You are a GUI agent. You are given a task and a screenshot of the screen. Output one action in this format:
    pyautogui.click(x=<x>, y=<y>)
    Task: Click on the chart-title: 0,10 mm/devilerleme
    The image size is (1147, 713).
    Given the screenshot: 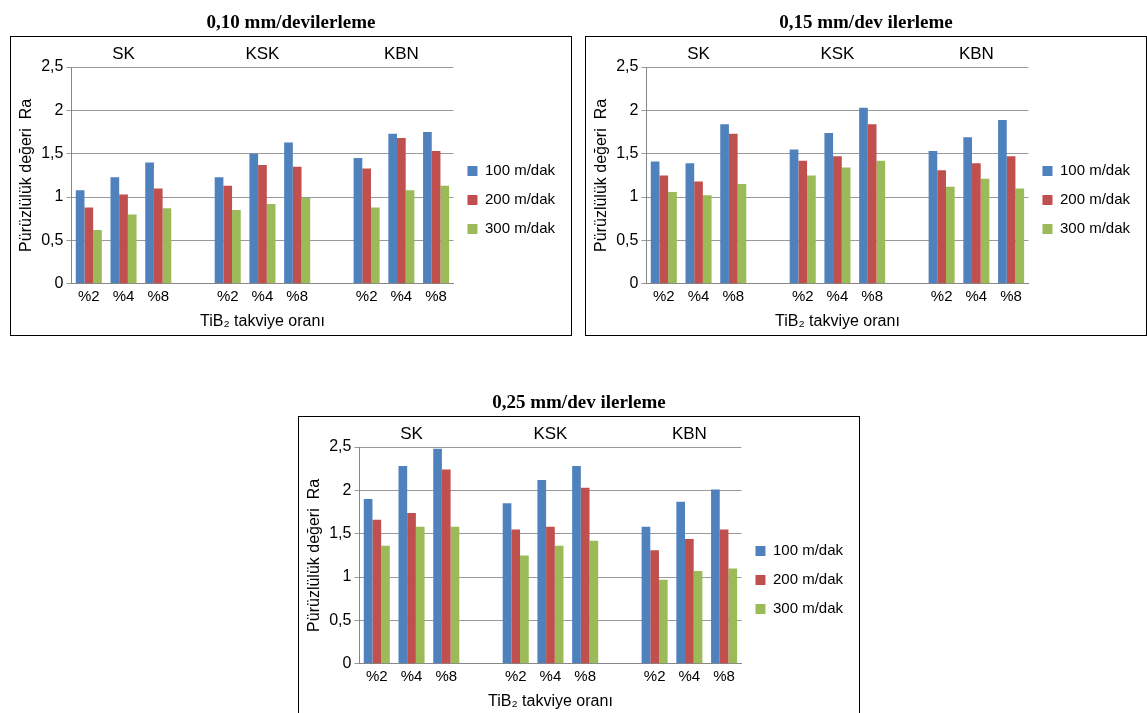 What is the action you would take?
    pyautogui.click(x=291, y=22)
    